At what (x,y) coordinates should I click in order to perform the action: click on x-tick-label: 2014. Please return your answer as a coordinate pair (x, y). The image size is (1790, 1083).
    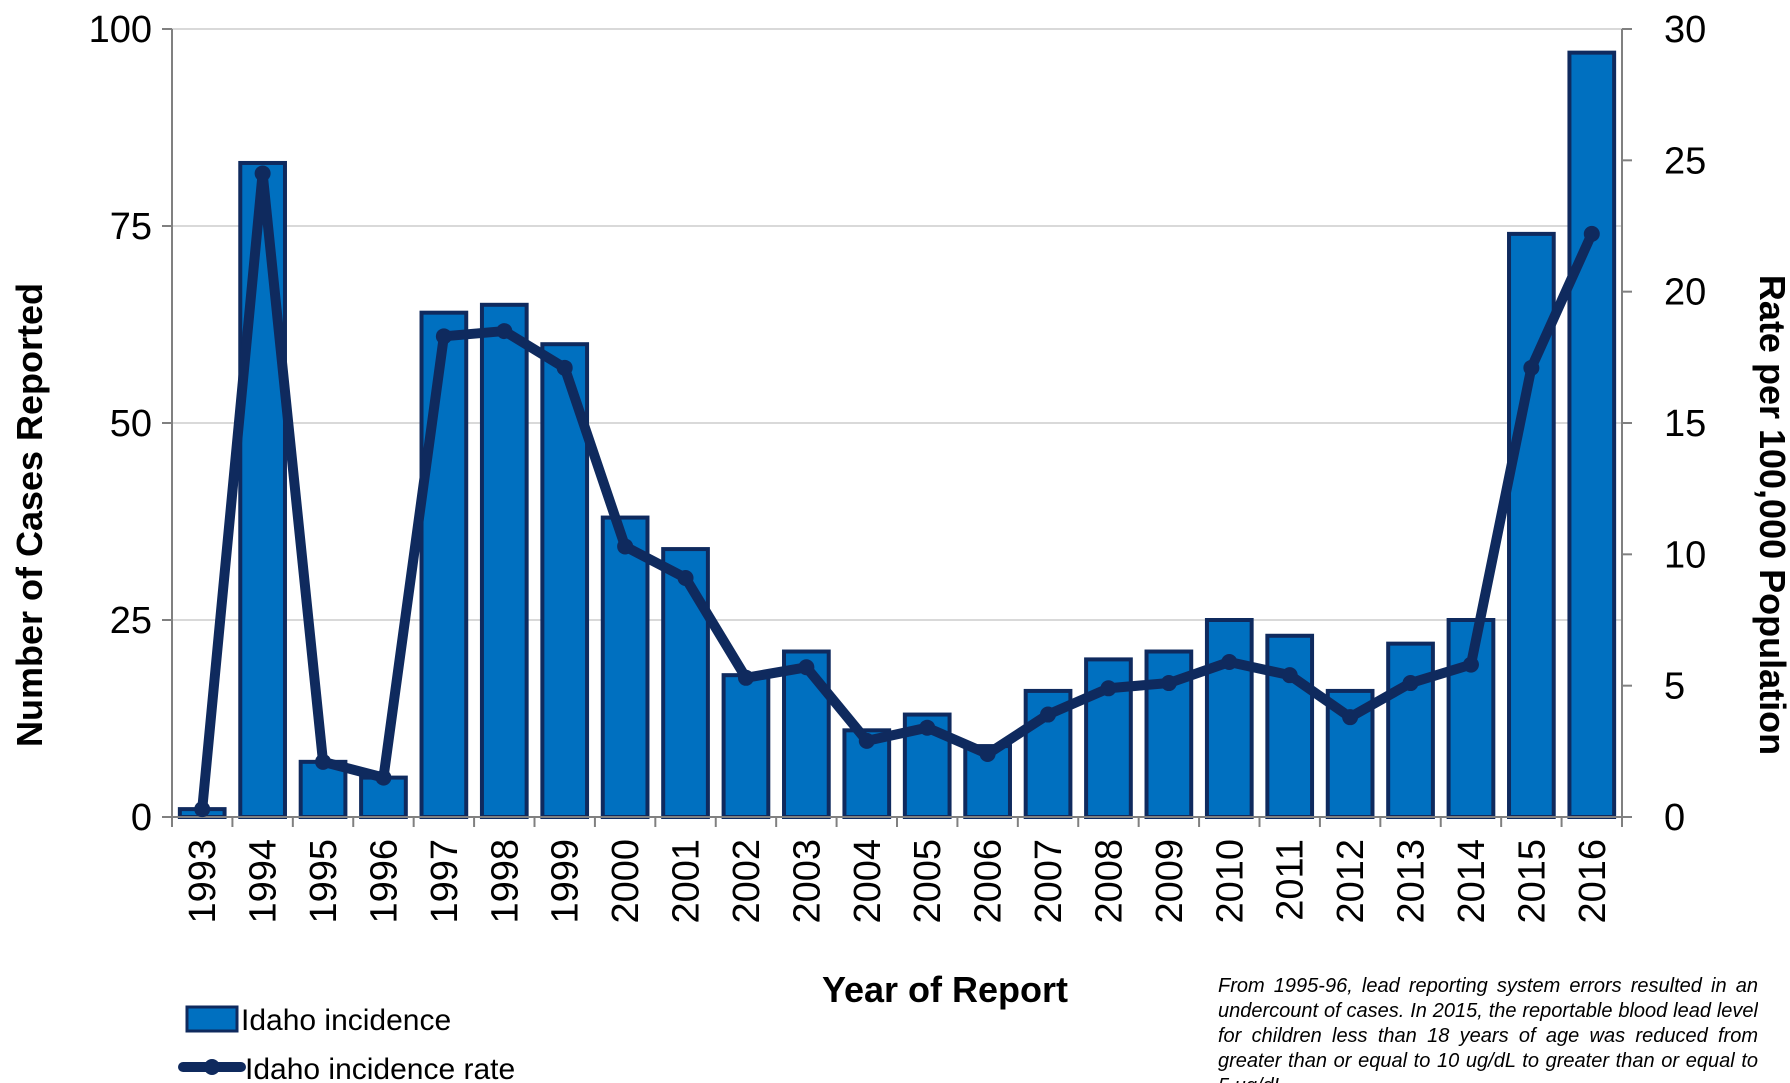
    Looking at the image, I should click on (1472, 881).